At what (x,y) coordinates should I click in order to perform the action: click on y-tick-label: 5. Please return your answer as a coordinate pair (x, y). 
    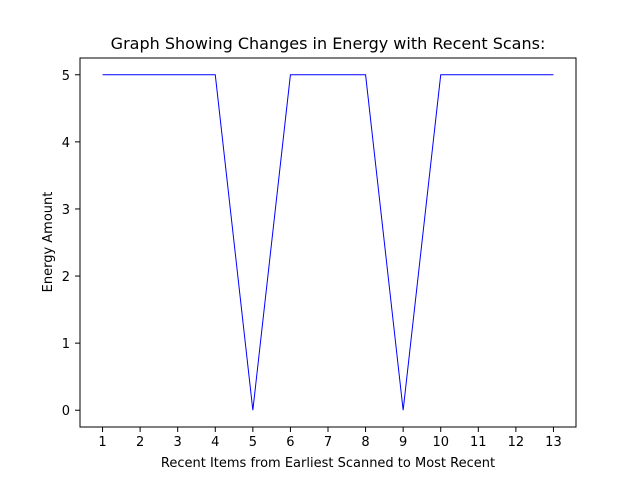
    Looking at the image, I should click on (66, 76).